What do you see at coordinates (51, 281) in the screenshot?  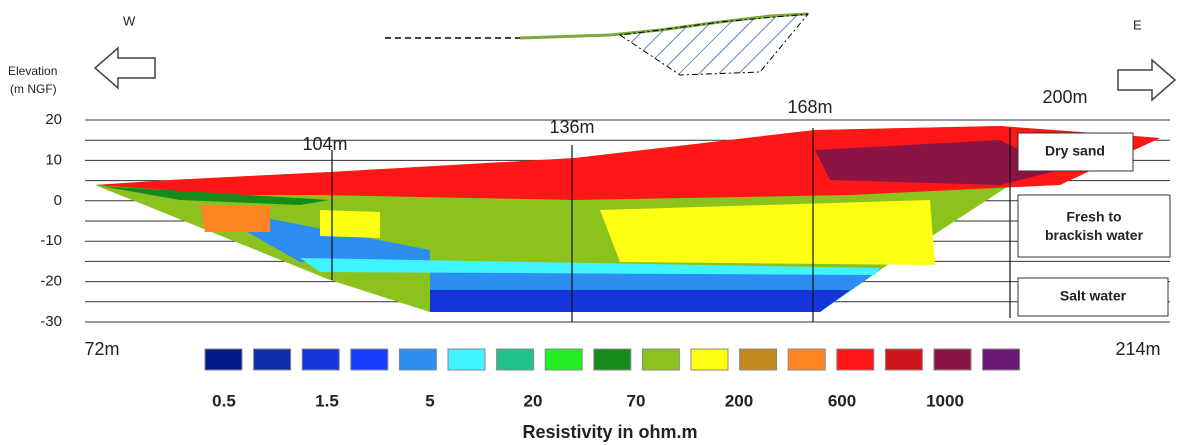 I see `y-tick-label: -20` at bounding box center [51, 281].